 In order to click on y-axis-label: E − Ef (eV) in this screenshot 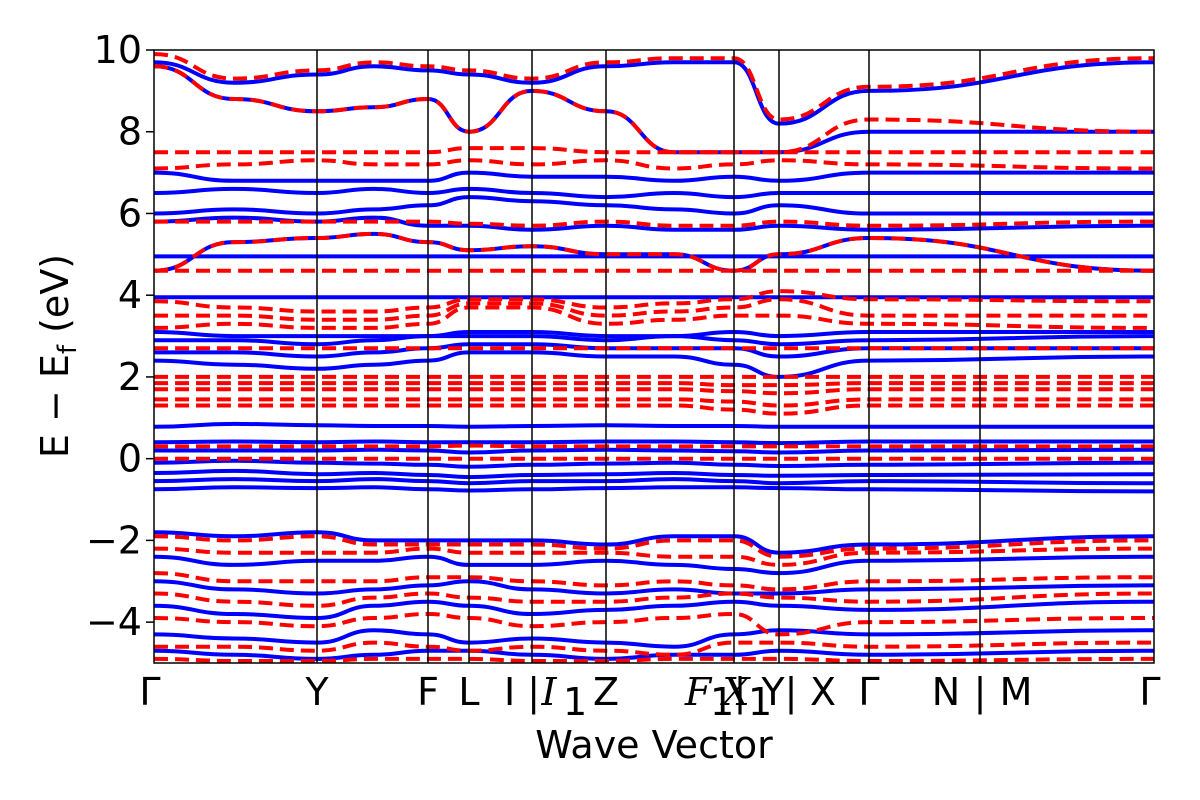, I will do `click(58, 356)`.